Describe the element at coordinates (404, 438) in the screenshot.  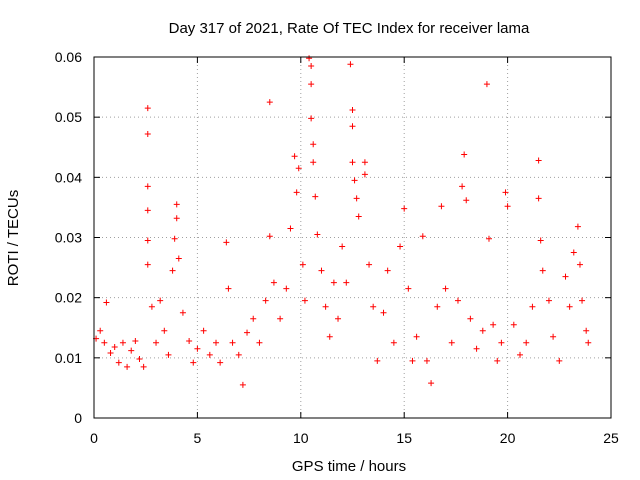
I see `x-tick-label: 15` at that location.